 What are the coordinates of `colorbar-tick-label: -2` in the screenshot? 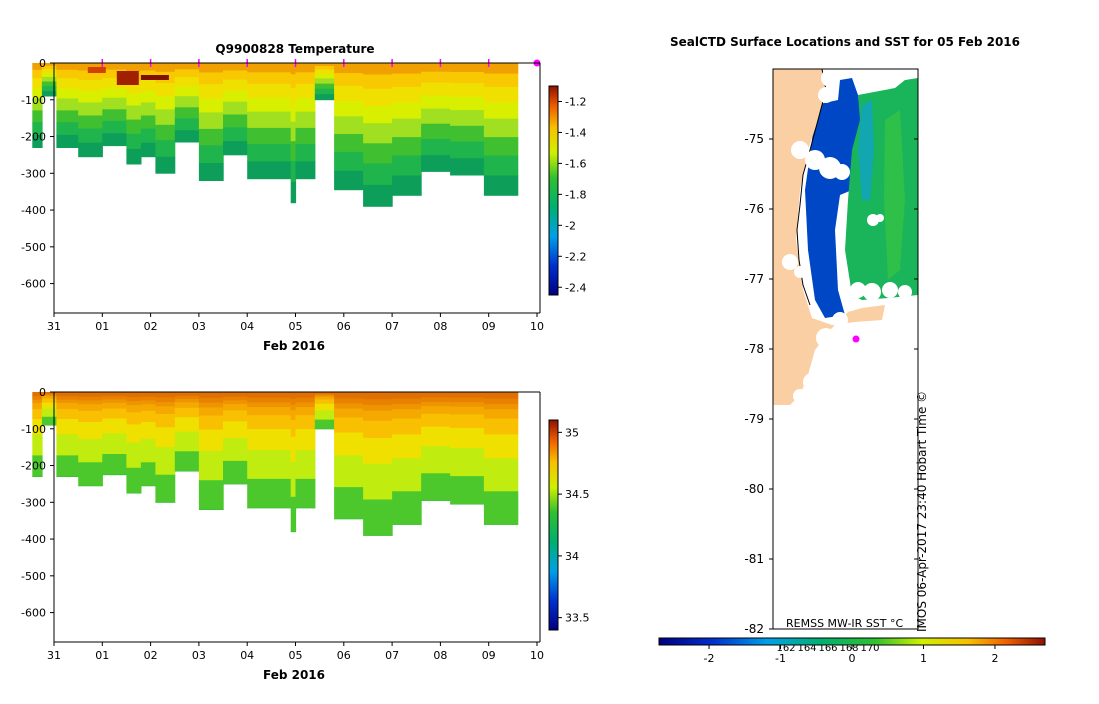 It's located at (570, 225).